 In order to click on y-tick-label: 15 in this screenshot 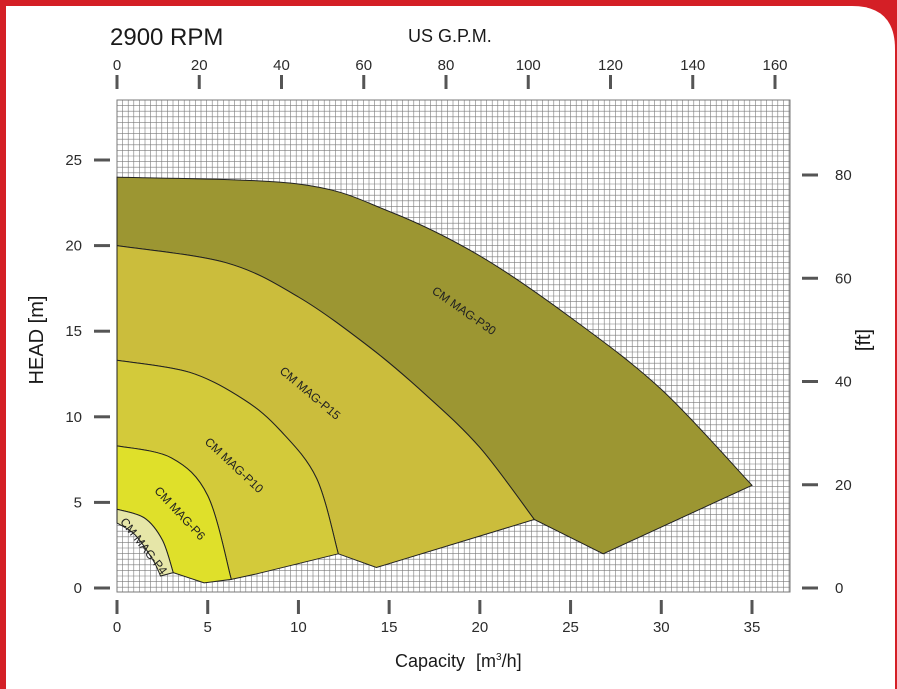, I will do `click(73, 331)`.